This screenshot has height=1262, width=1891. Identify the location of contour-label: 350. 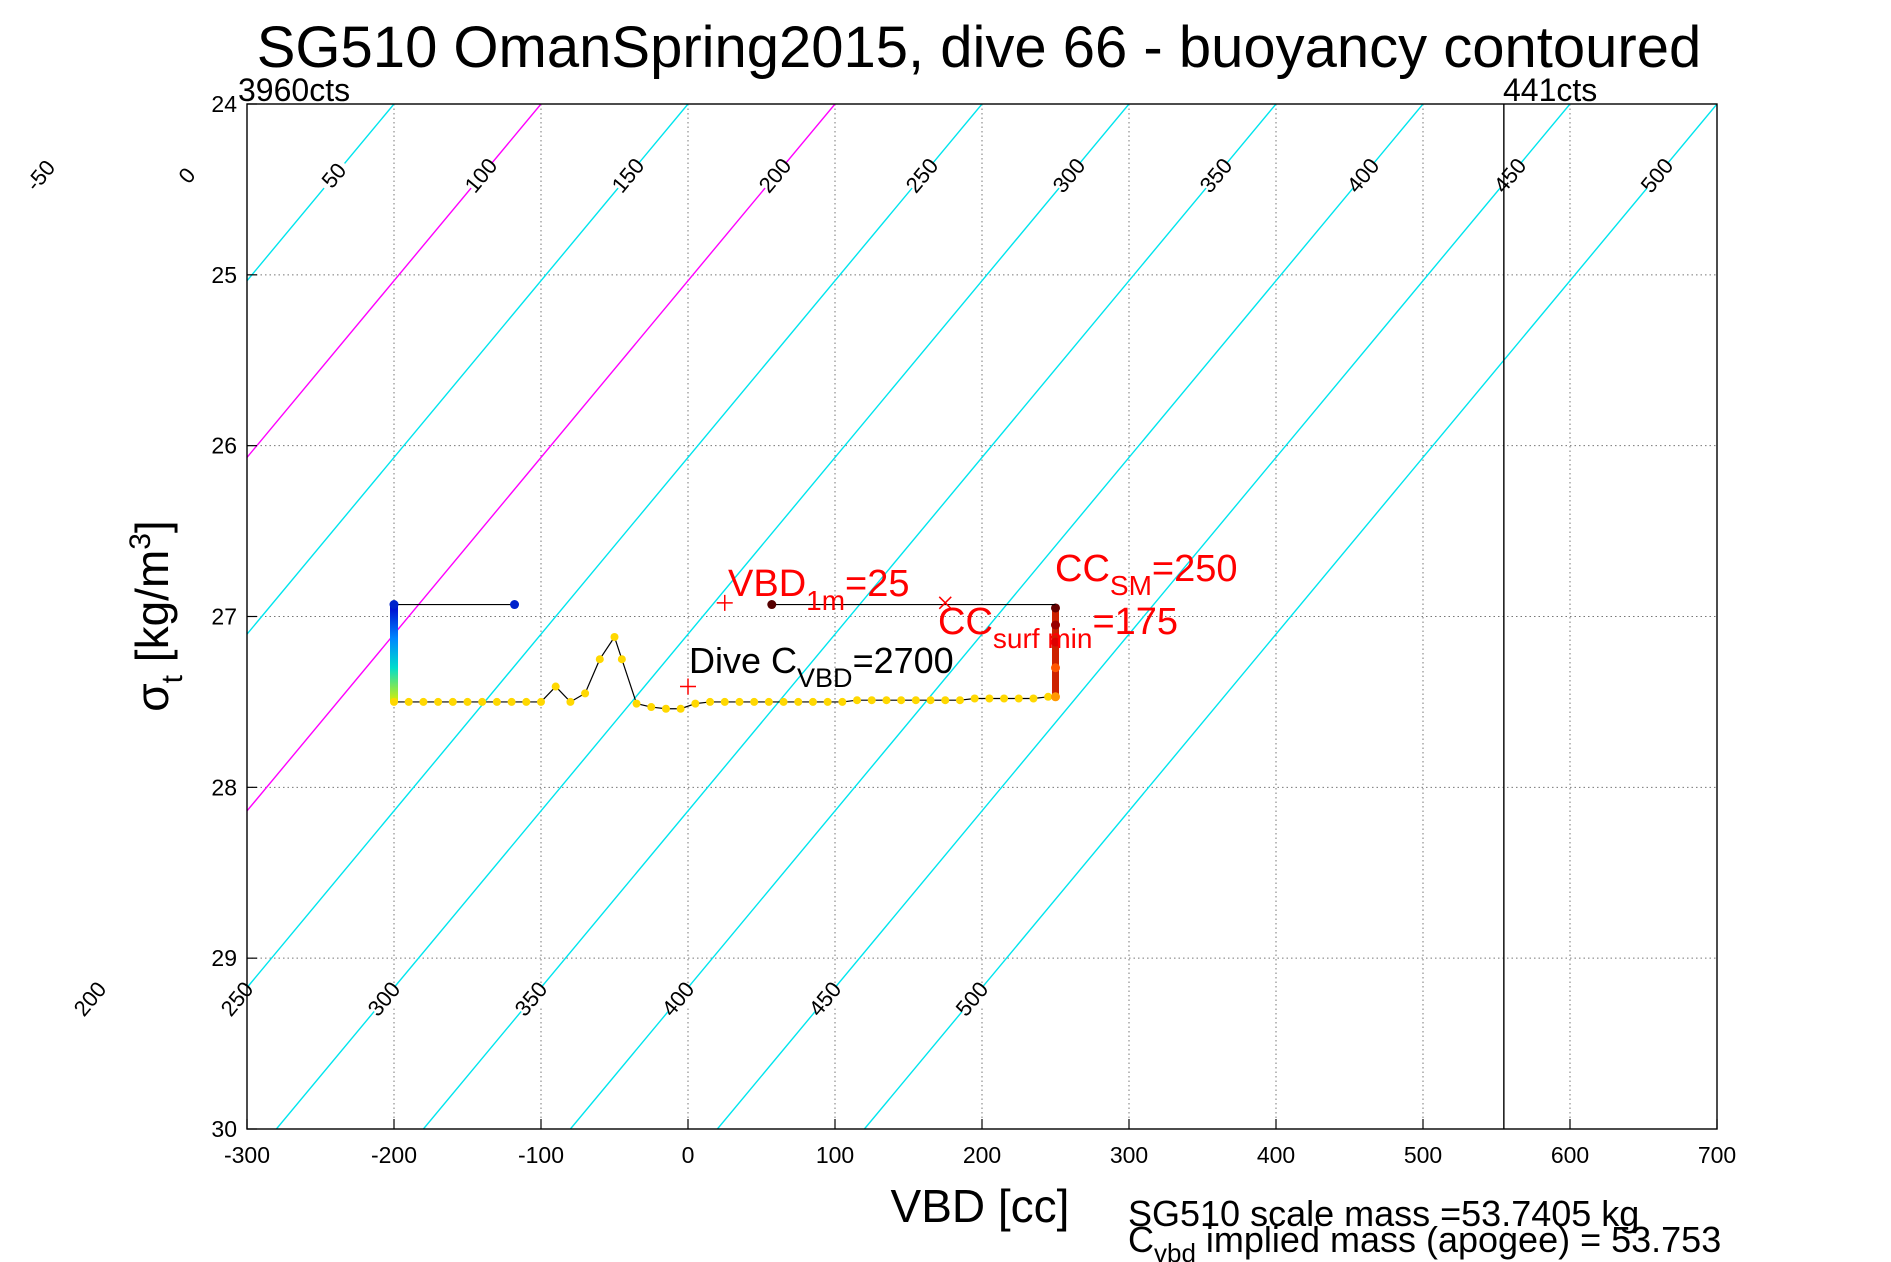
(1216, 175).